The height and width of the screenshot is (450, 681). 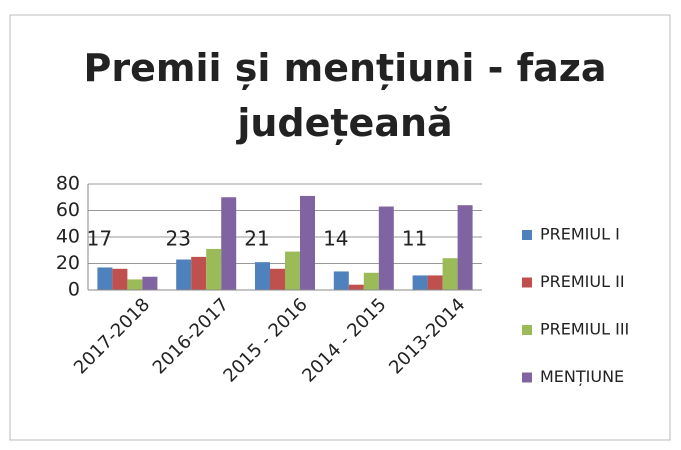 What do you see at coordinates (177, 239) in the screenshot?
I see `data-label: 23` at bounding box center [177, 239].